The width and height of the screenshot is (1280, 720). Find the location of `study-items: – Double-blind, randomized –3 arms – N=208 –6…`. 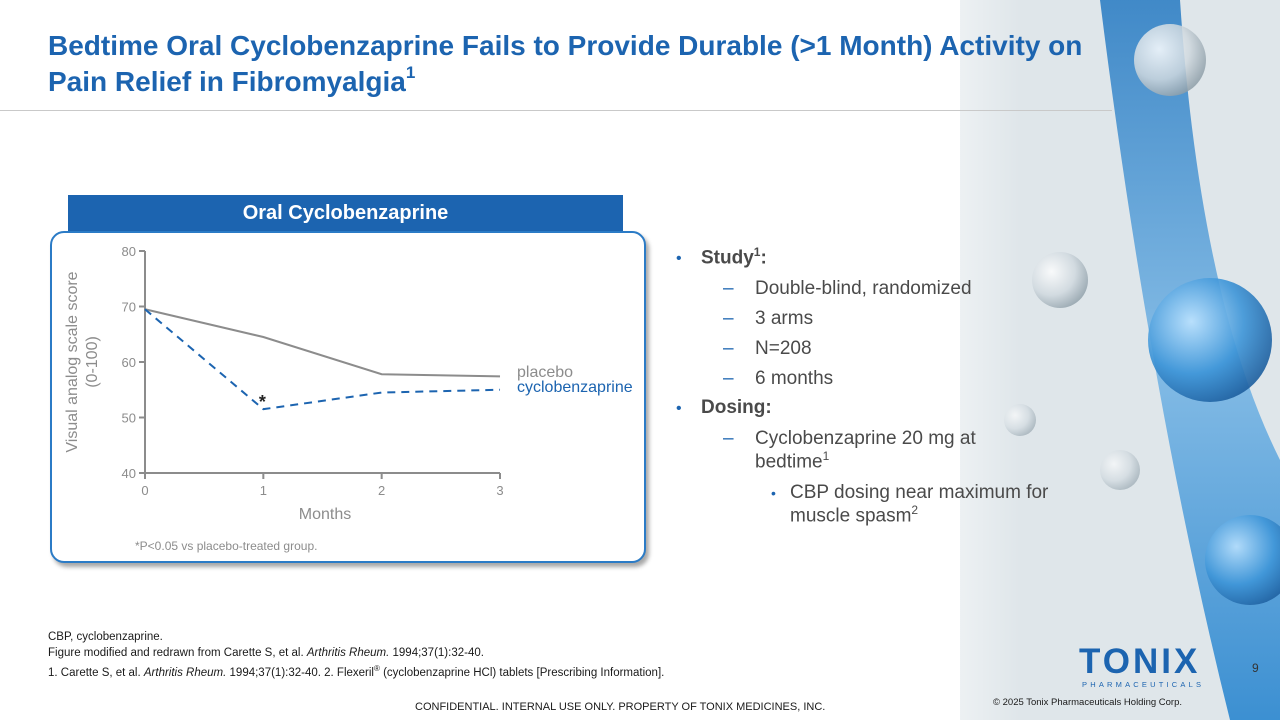

study-items: – Double-blind, randomized –3 arms – N=208 –6… is located at coordinates (886, 333).